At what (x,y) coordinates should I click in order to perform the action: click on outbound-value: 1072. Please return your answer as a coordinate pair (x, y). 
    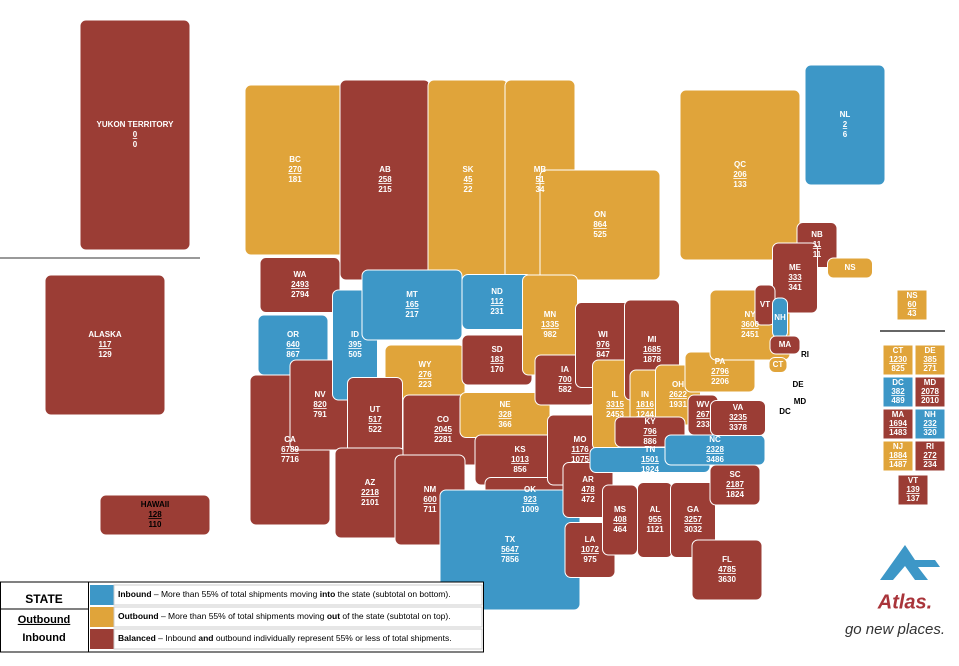
    Looking at the image, I should click on (590, 549).